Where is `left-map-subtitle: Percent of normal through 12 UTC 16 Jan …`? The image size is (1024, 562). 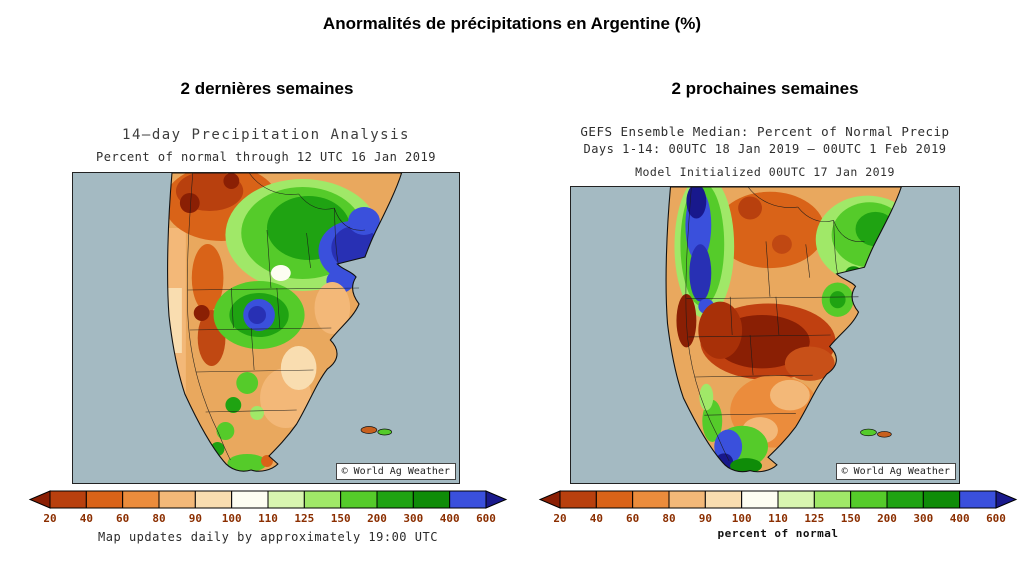
left-map-subtitle: Percent of normal through 12 UTC 16 Jan … is located at coordinates (266, 157).